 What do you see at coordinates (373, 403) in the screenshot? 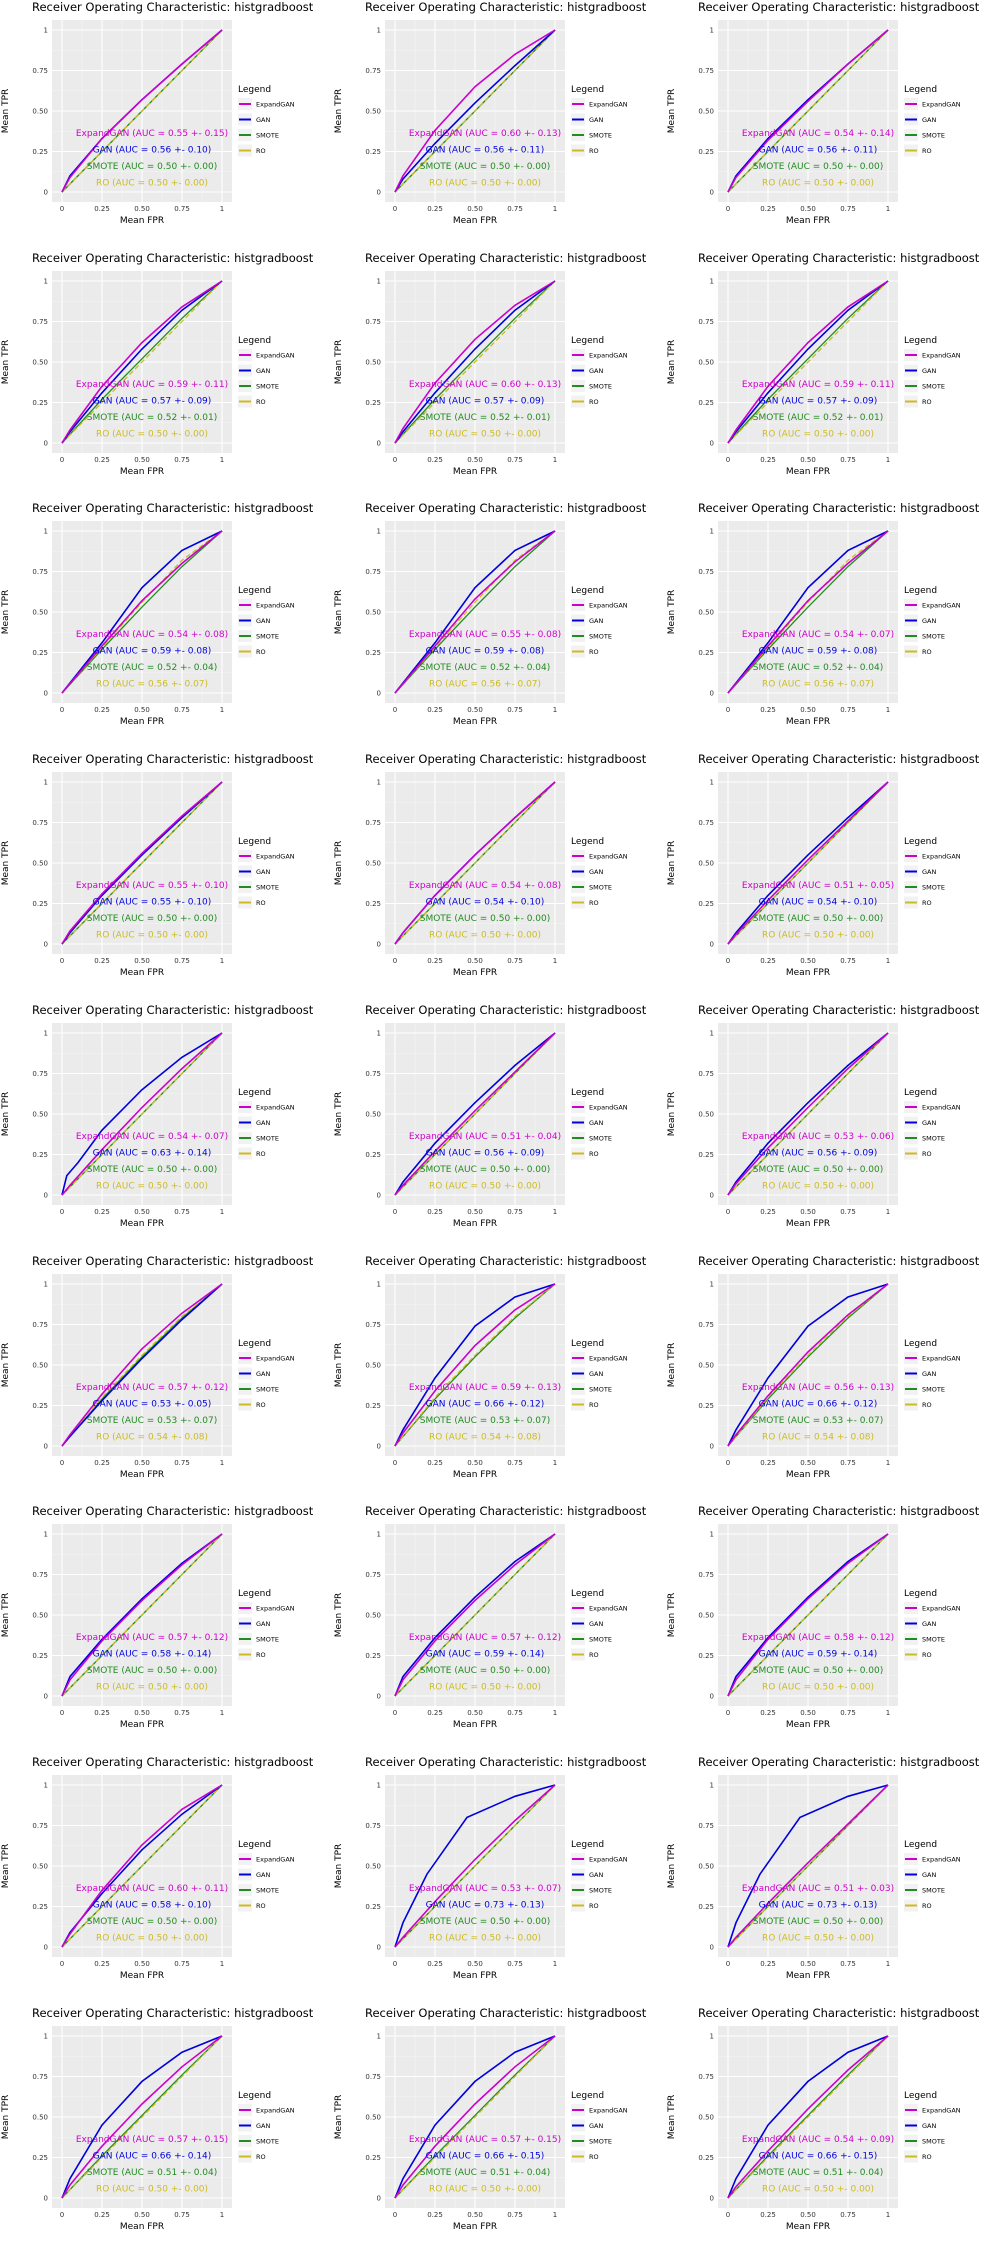
I see `y-tick-label: 0.25` at bounding box center [373, 403].